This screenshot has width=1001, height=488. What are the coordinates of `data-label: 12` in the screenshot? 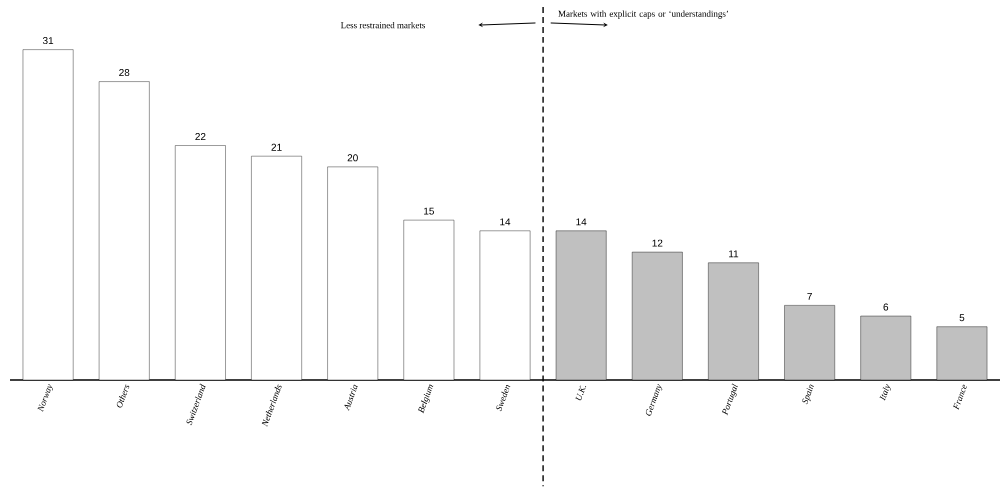 It's located at (657, 243).